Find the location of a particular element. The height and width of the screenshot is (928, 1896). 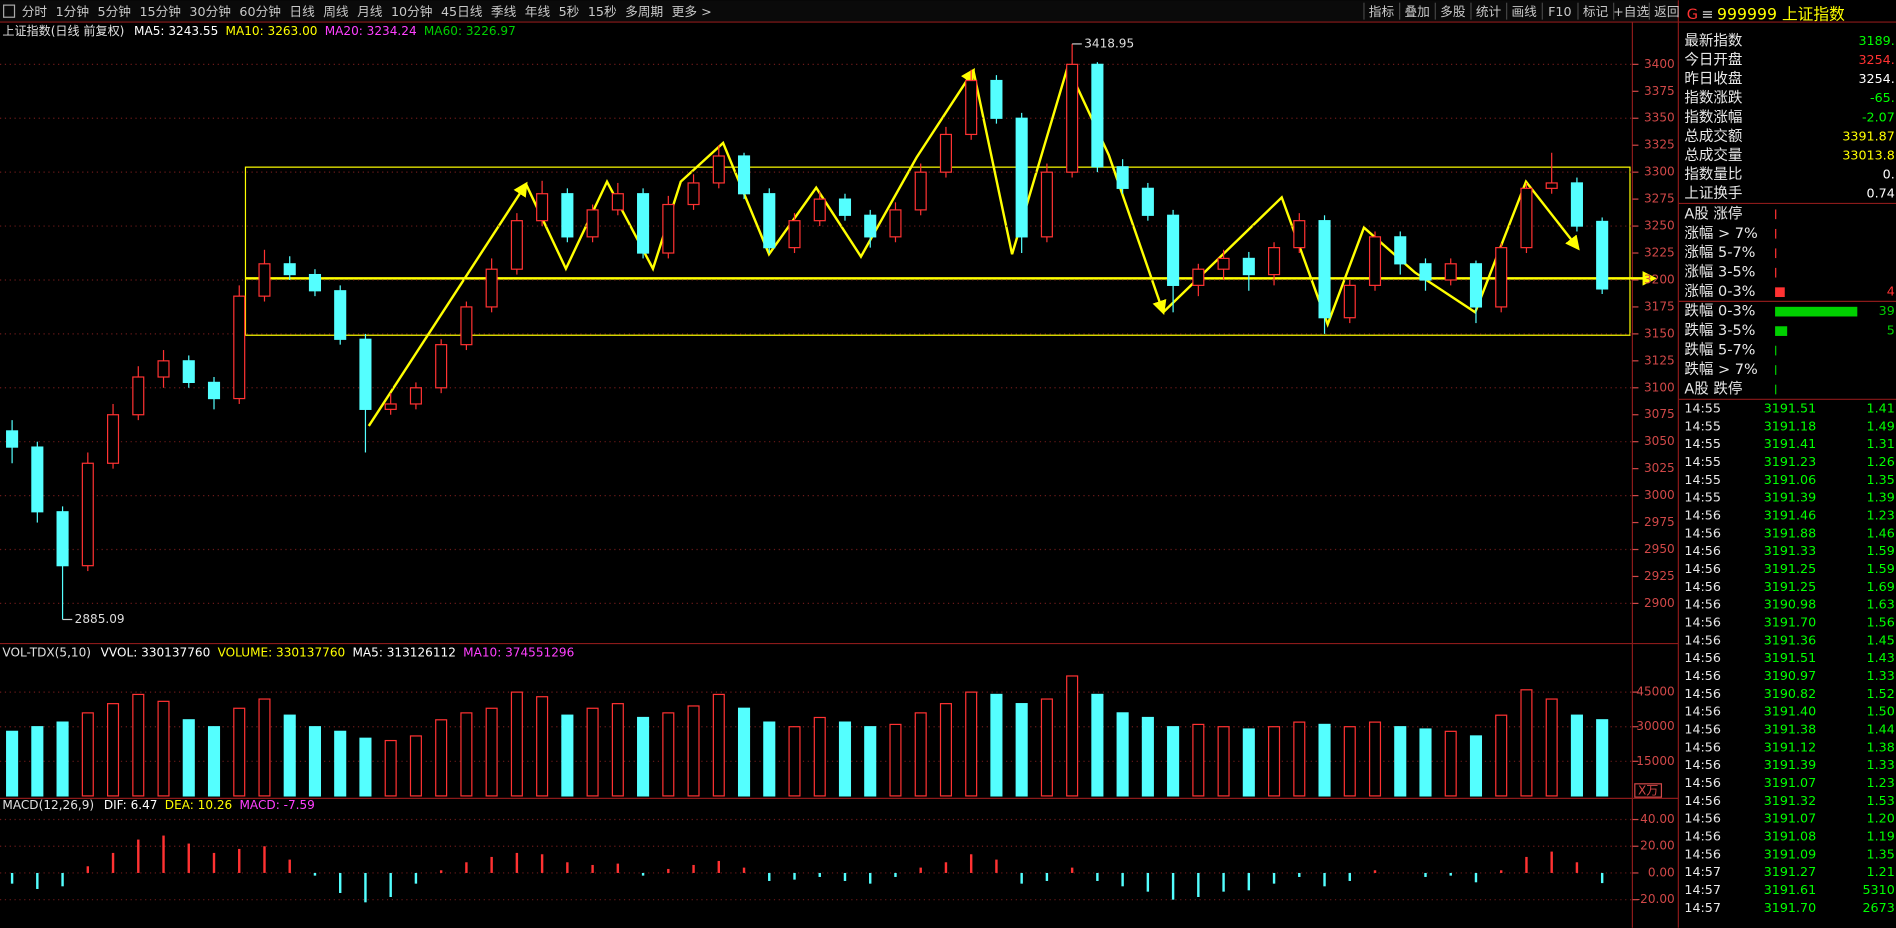

quote-label: 今日开盘 is located at coordinates (1713, 59).